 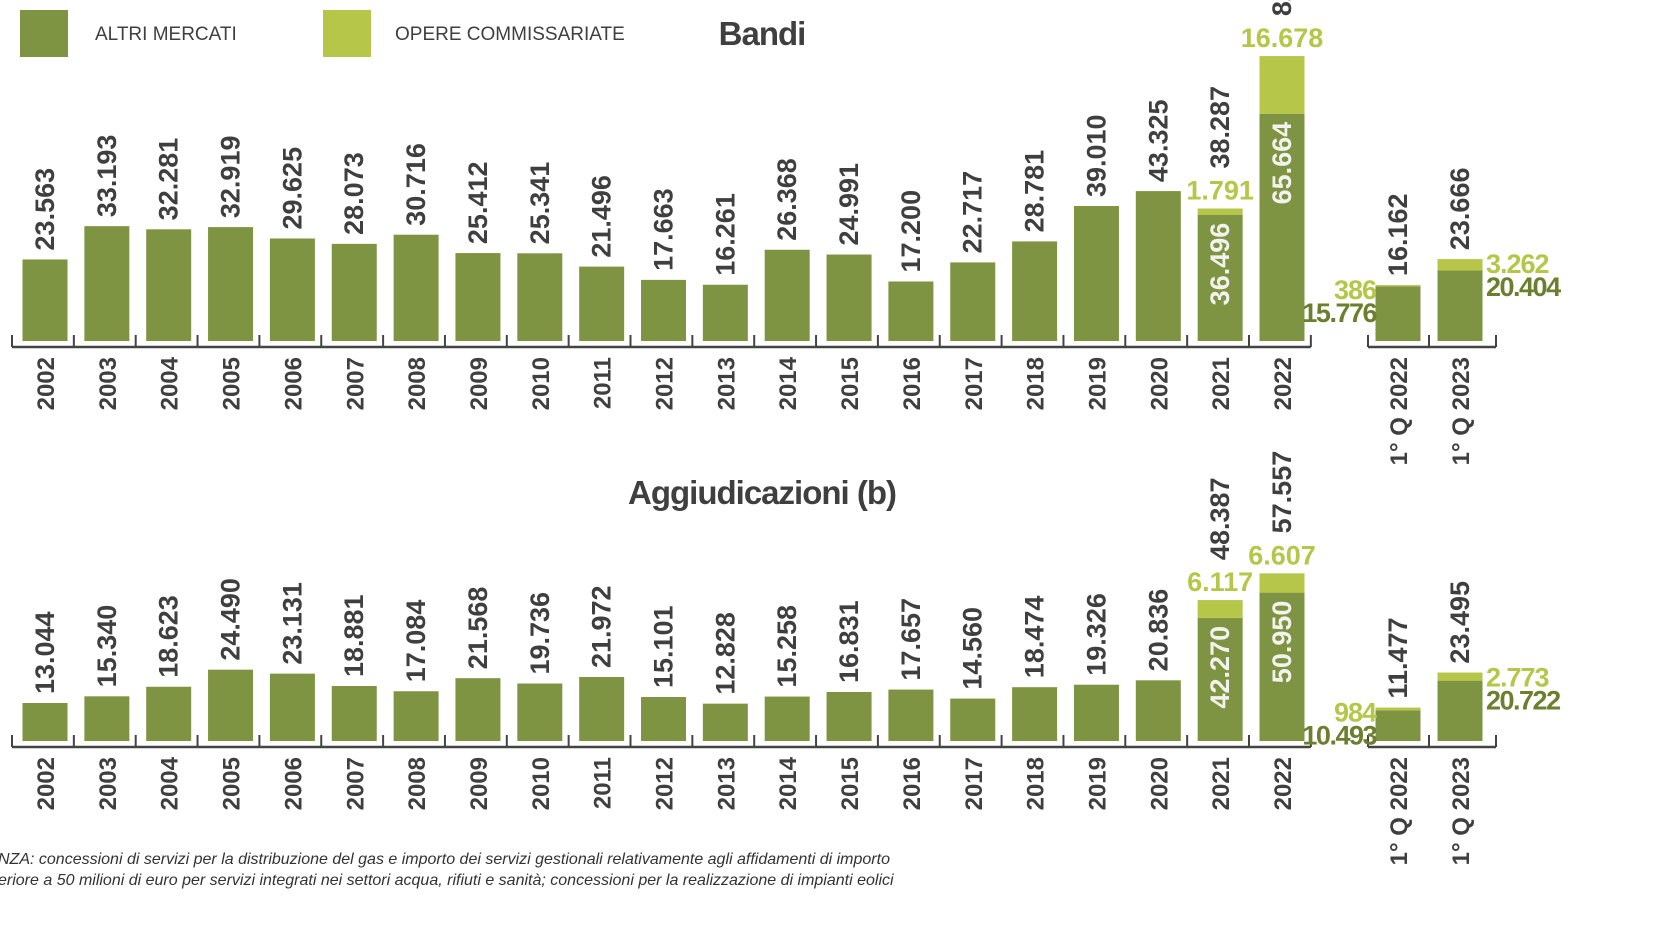 What do you see at coordinates (510, 34) in the screenshot?
I see `legend-label: OPERE COMMISSARIATE` at bounding box center [510, 34].